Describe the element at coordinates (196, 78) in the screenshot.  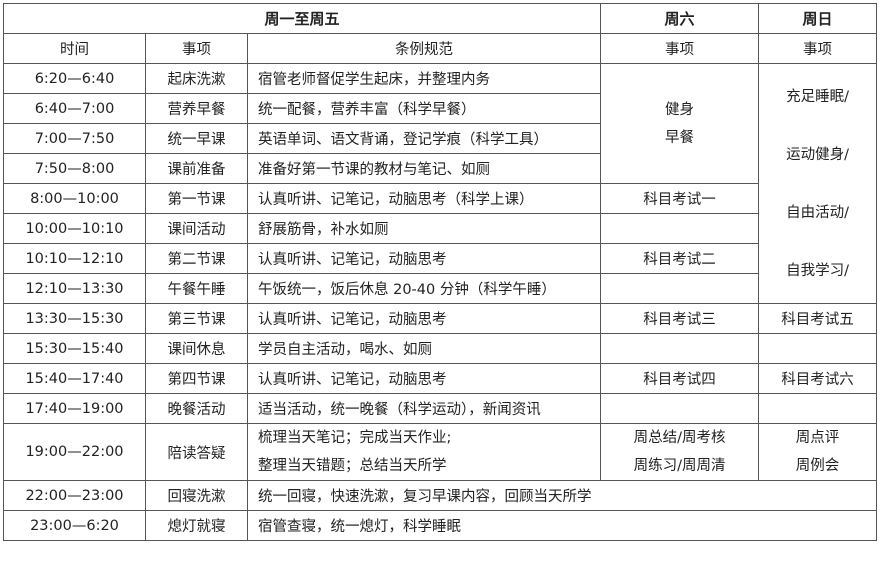
I see `item-cell: 起床洗漱` at that location.